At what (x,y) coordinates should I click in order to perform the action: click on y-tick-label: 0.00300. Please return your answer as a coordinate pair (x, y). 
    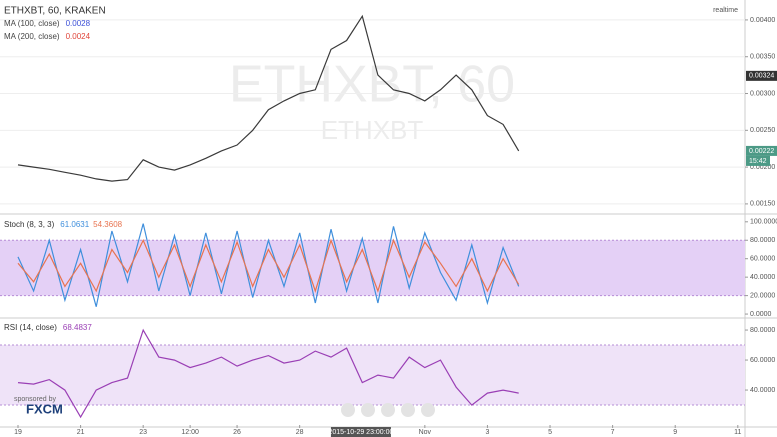
    Looking at the image, I should click on (762, 93).